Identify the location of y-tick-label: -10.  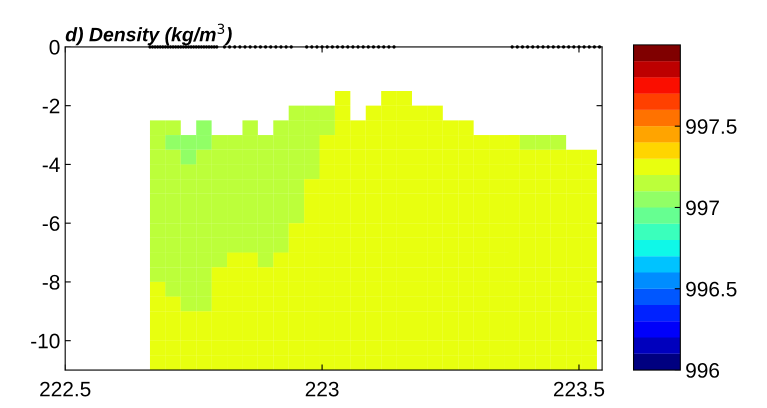
(45, 341).